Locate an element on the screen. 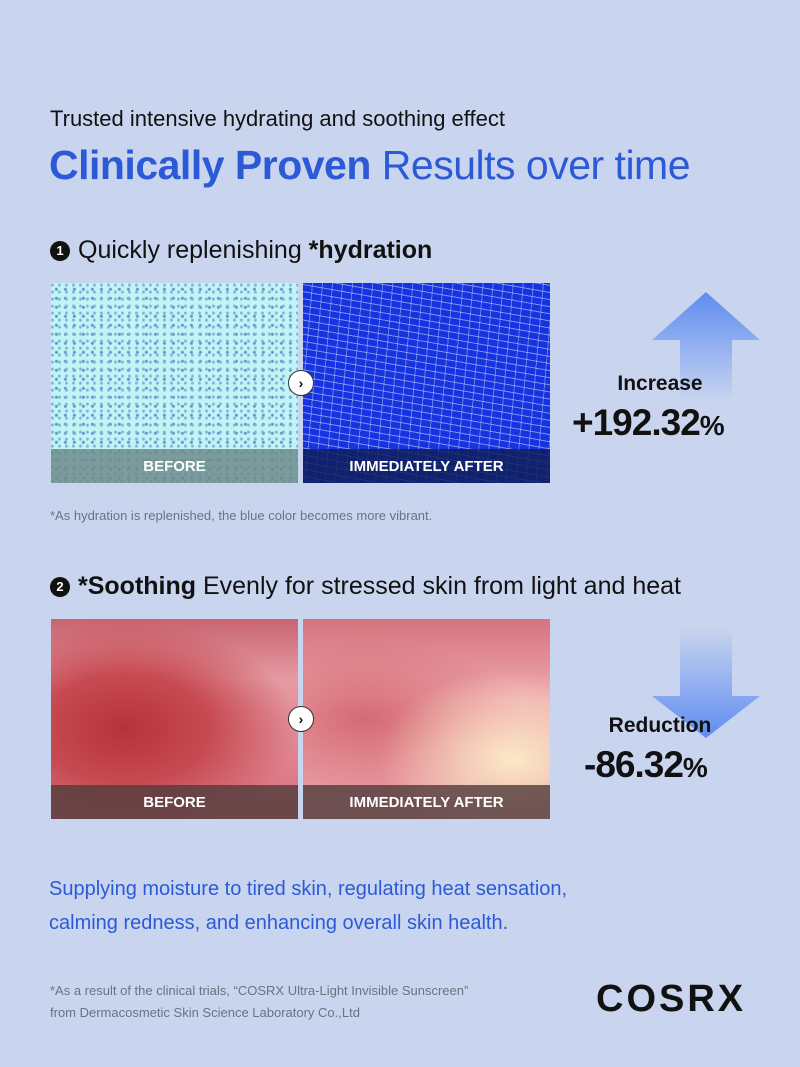 This screenshot has width=800, height=1067. number-badge: 1 is located at coordinates (60, 250).